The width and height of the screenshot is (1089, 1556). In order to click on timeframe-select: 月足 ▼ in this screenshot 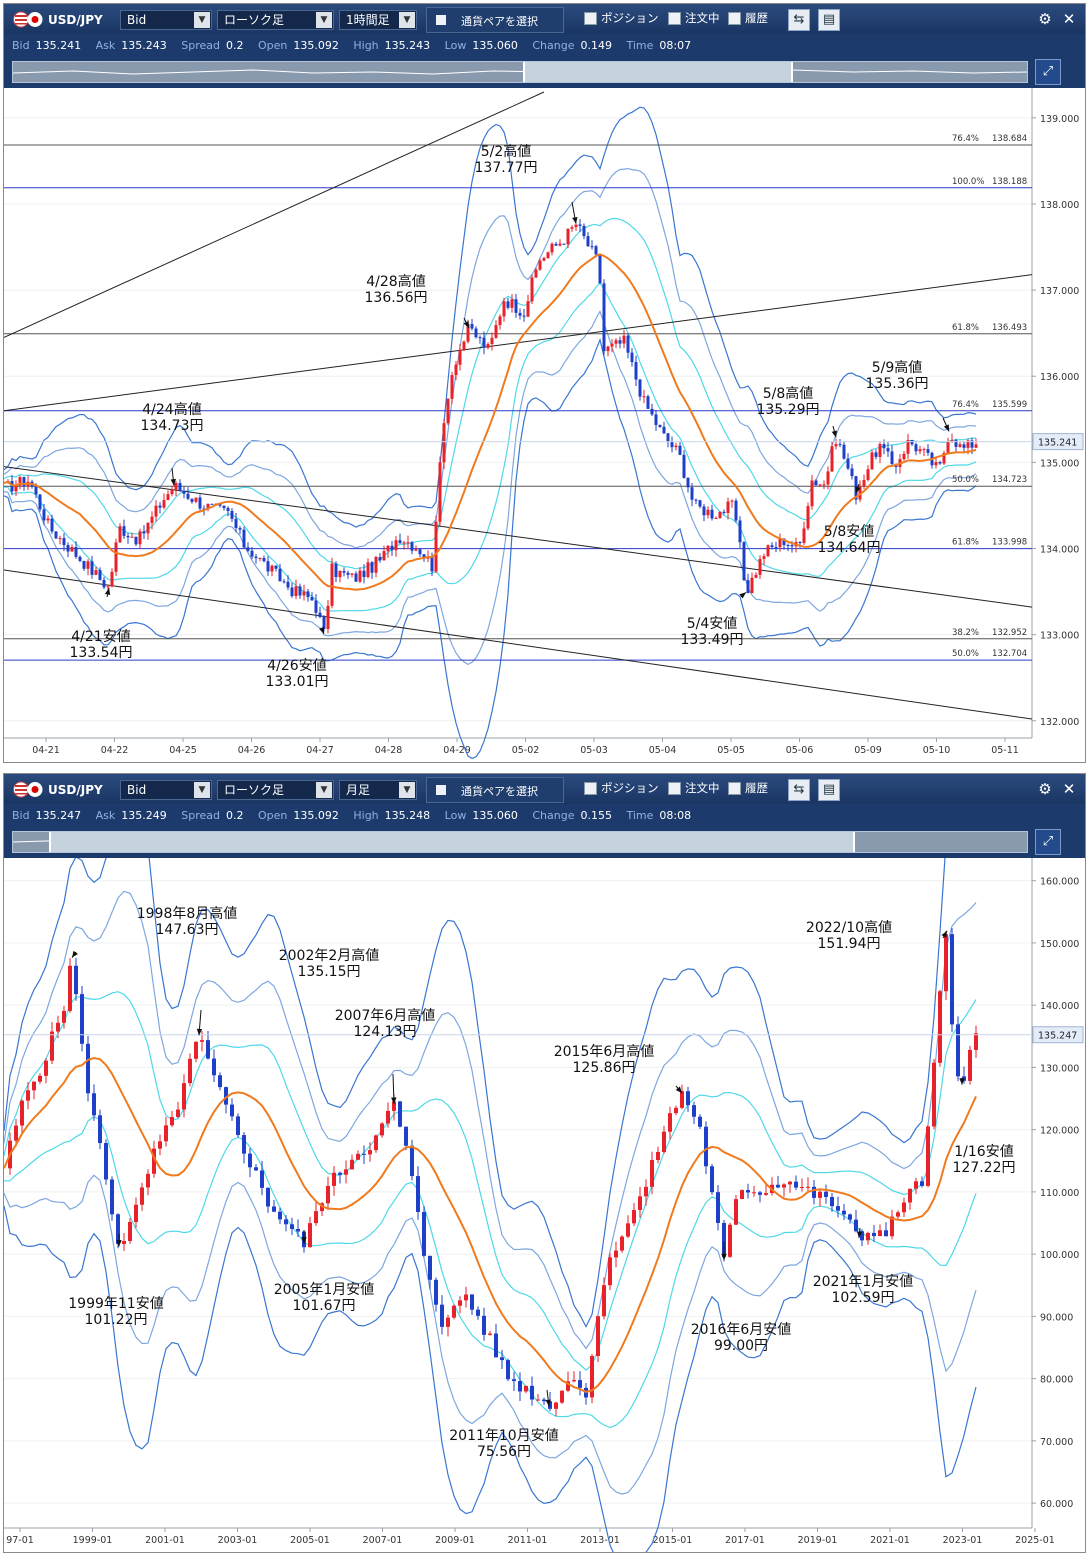, I will do `click(378, 790)`.